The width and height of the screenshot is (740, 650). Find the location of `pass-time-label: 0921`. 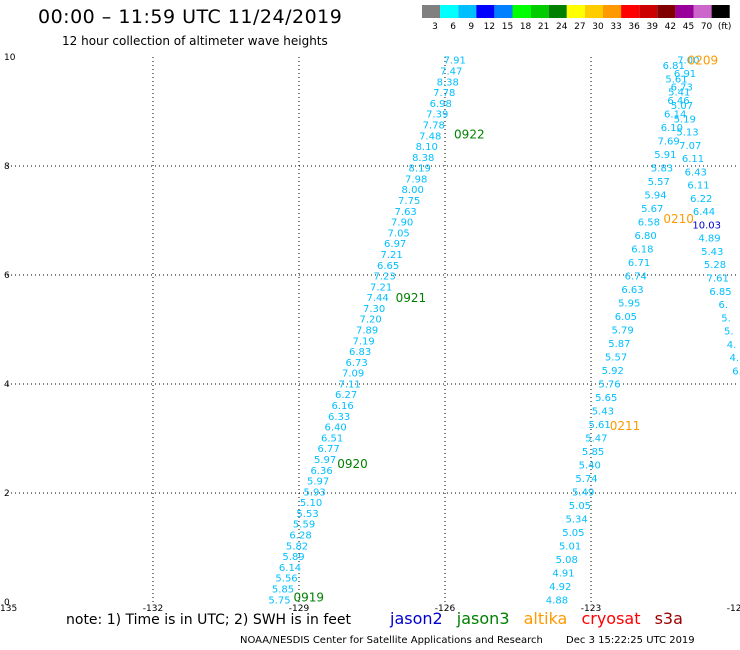

pass-time-label: 0921 is located at coordinates (411, 298).